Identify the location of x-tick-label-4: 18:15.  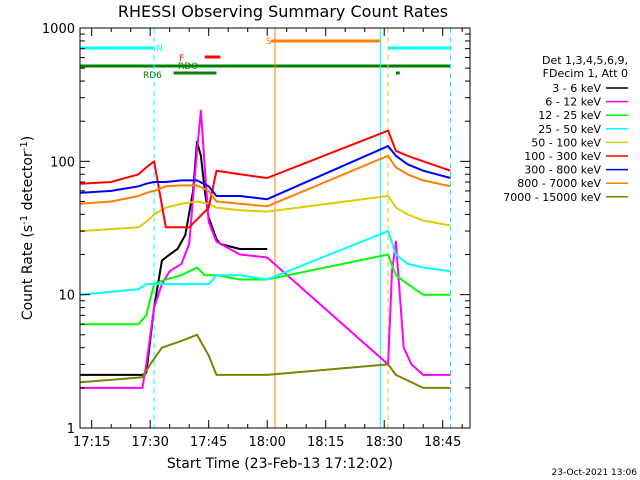
(325, 442).